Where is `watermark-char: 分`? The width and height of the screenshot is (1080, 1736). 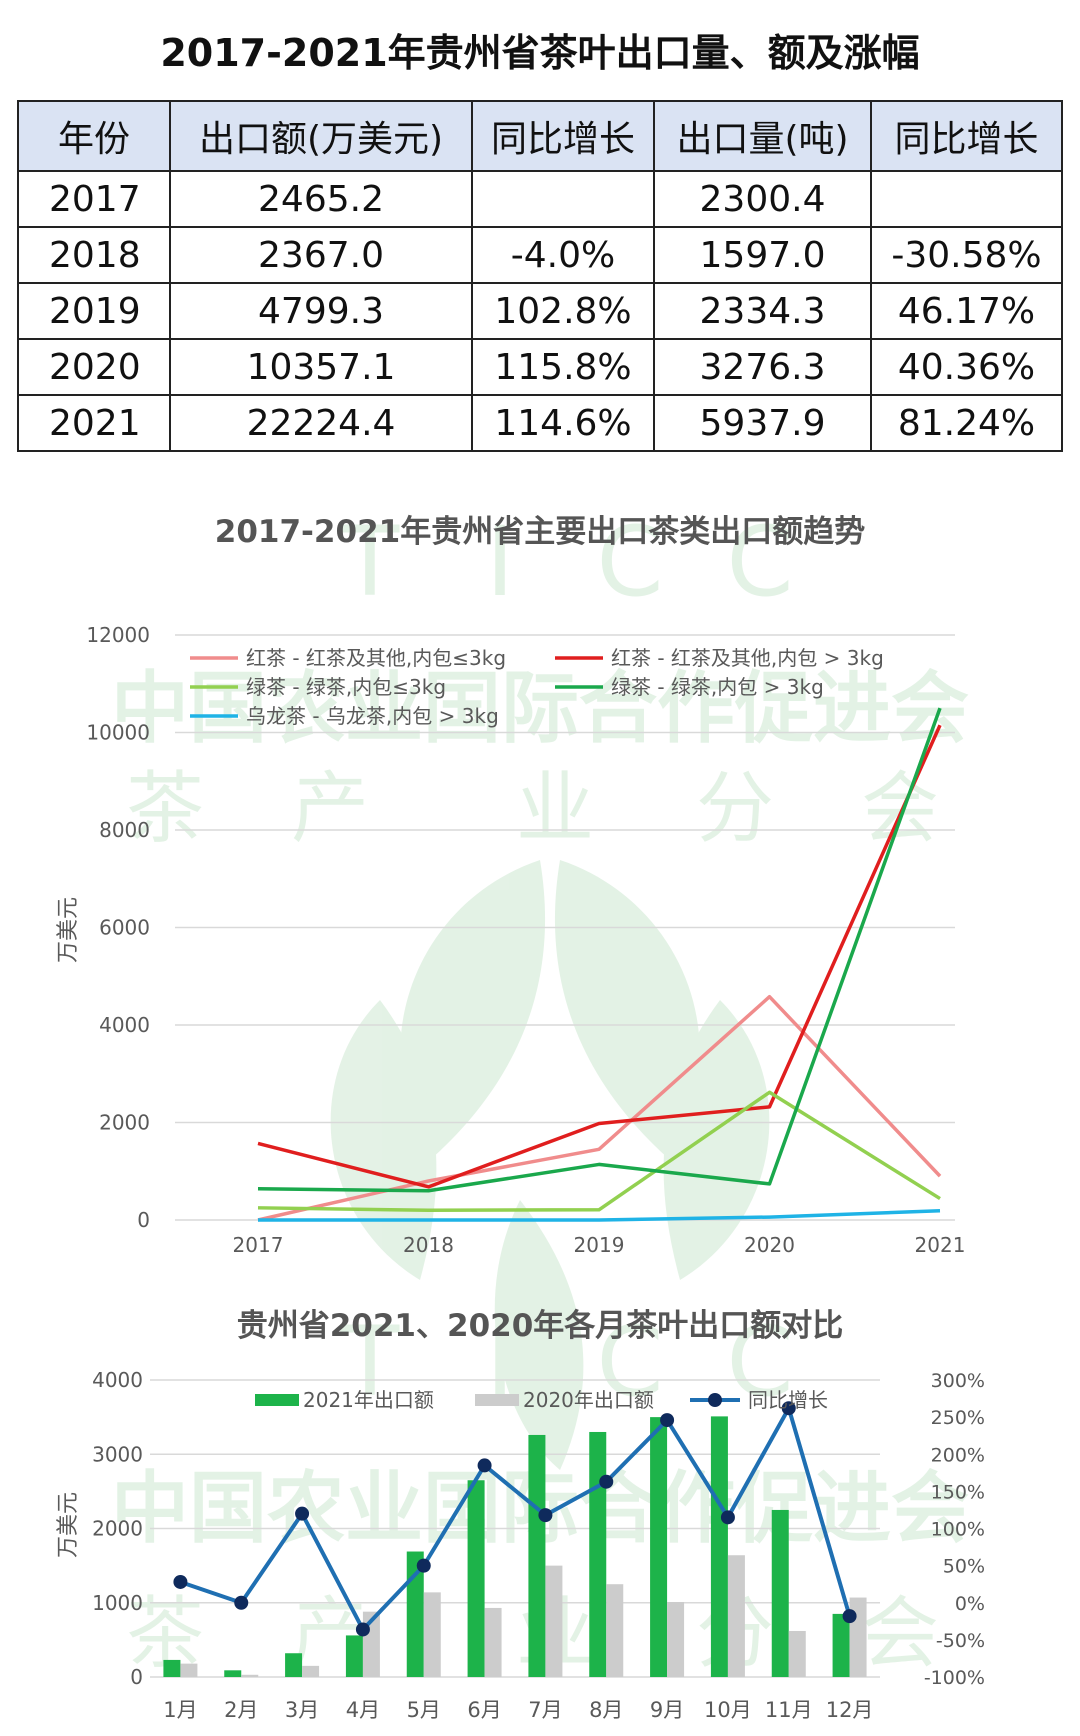
watermark-char: 分 is located at coordinates (735, 809).